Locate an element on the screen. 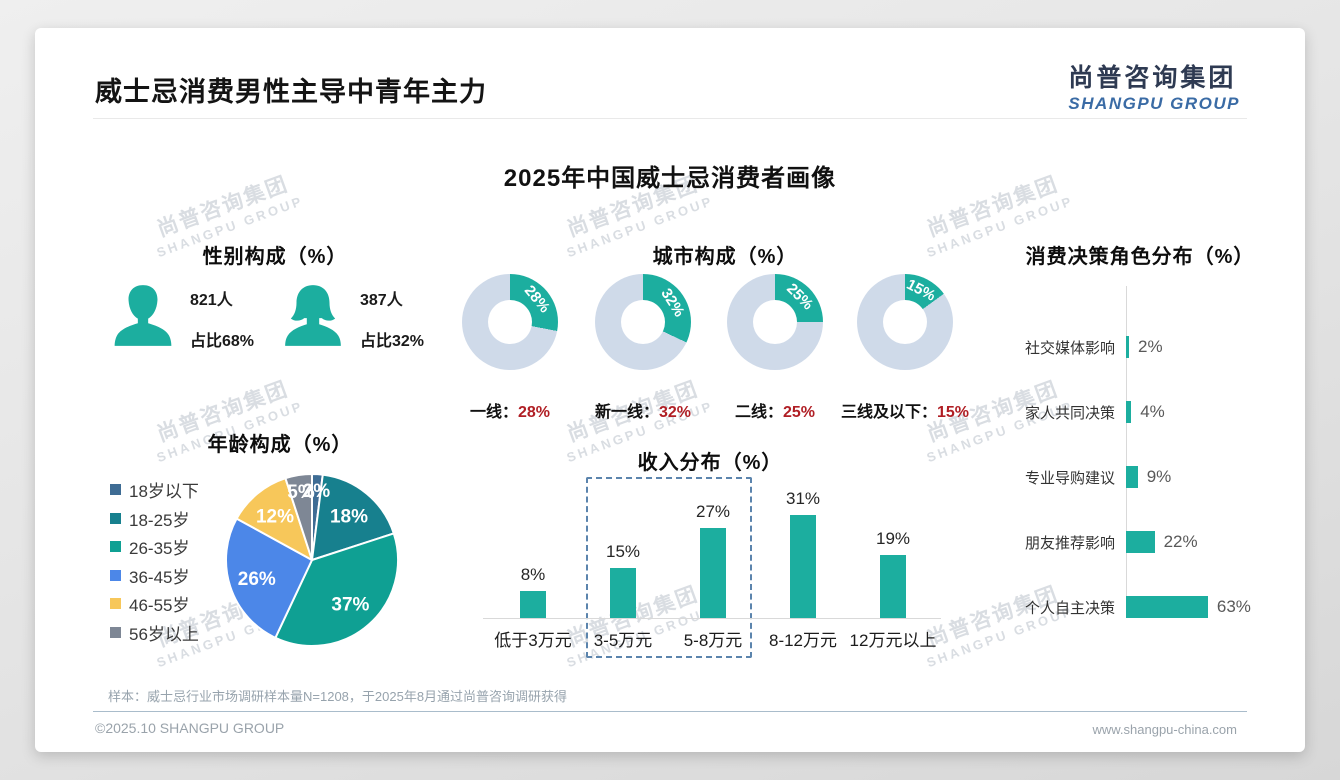 This screenshot has width=1340, height=780. decision-category-label: 家人共同决策 is located at coordinates (1069, 413).